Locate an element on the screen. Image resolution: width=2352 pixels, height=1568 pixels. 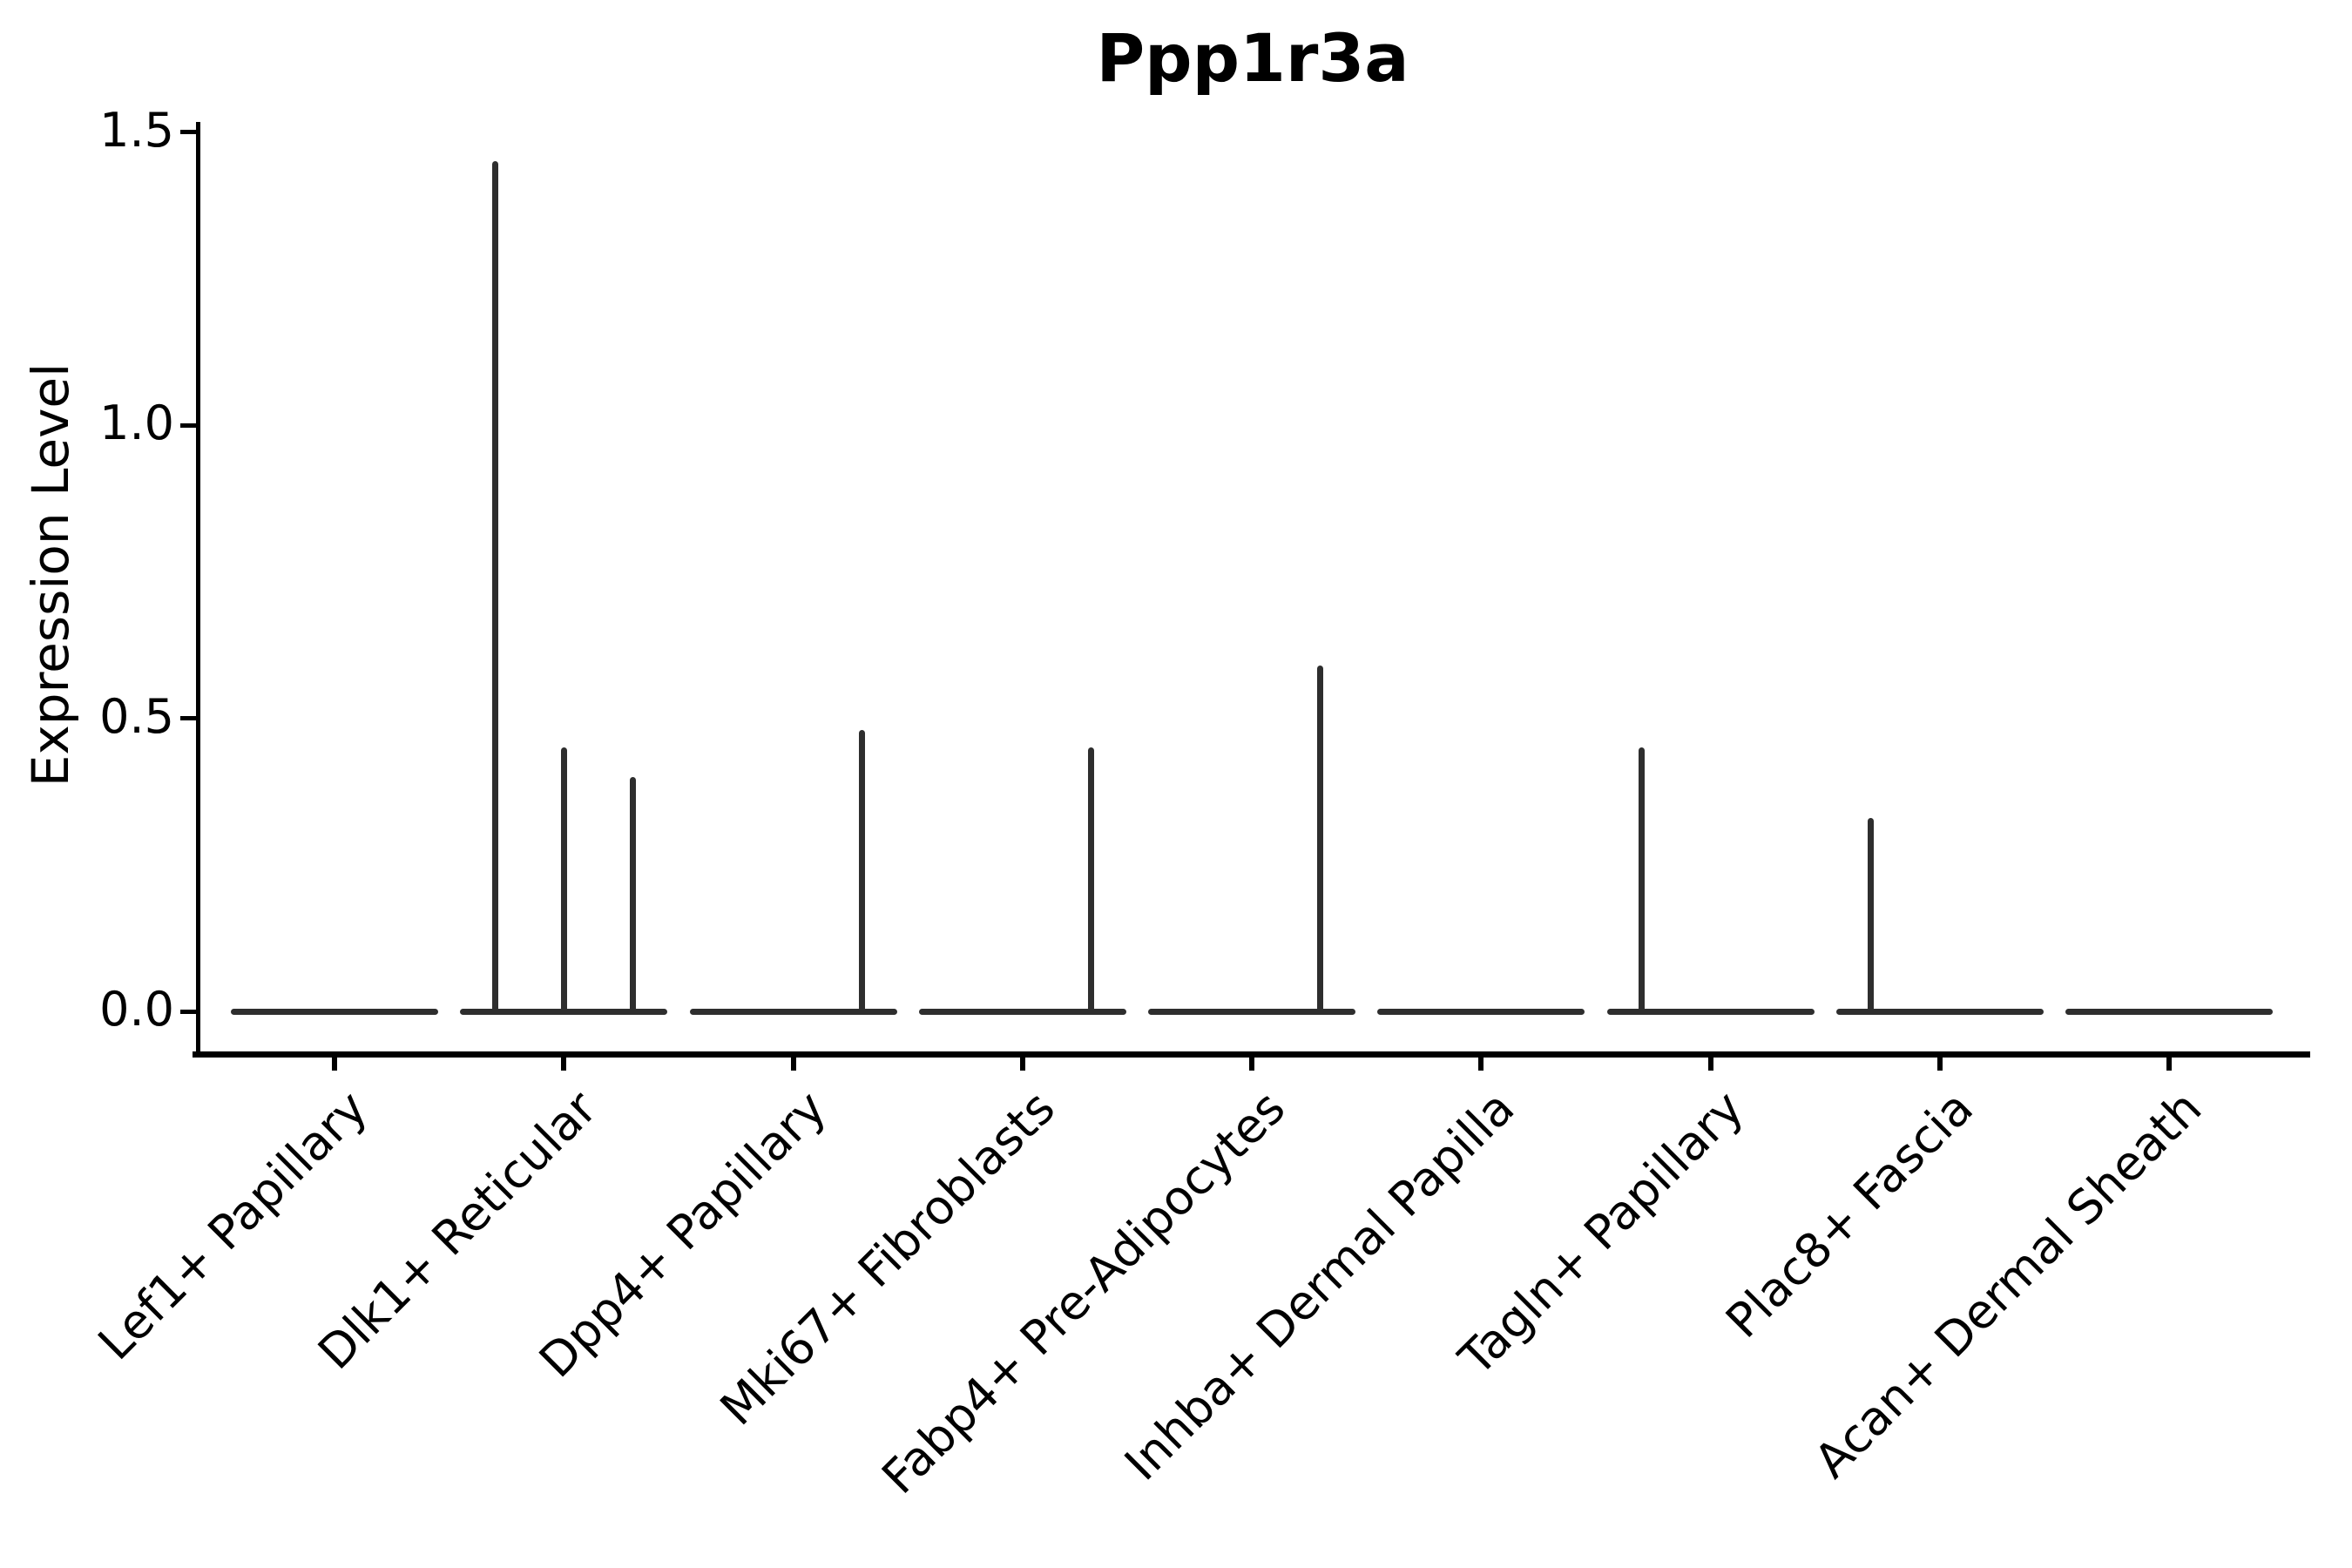
y-axis-tick-label: 0.0 is located at coordinates (136, 1009).